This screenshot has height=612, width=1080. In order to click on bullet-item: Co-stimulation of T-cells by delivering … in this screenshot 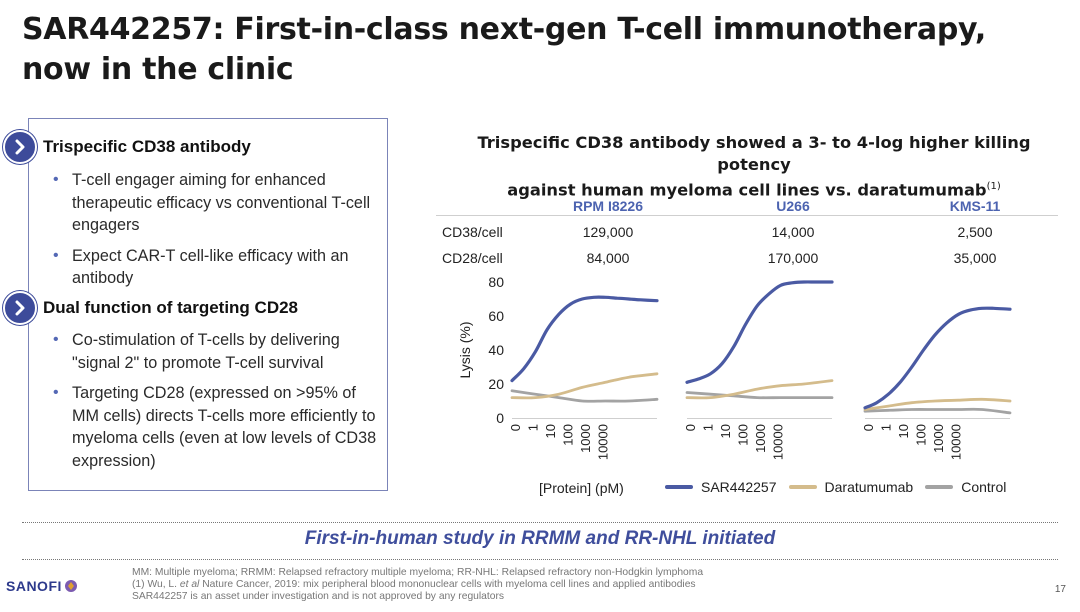, I will do `click(218, 351)`.